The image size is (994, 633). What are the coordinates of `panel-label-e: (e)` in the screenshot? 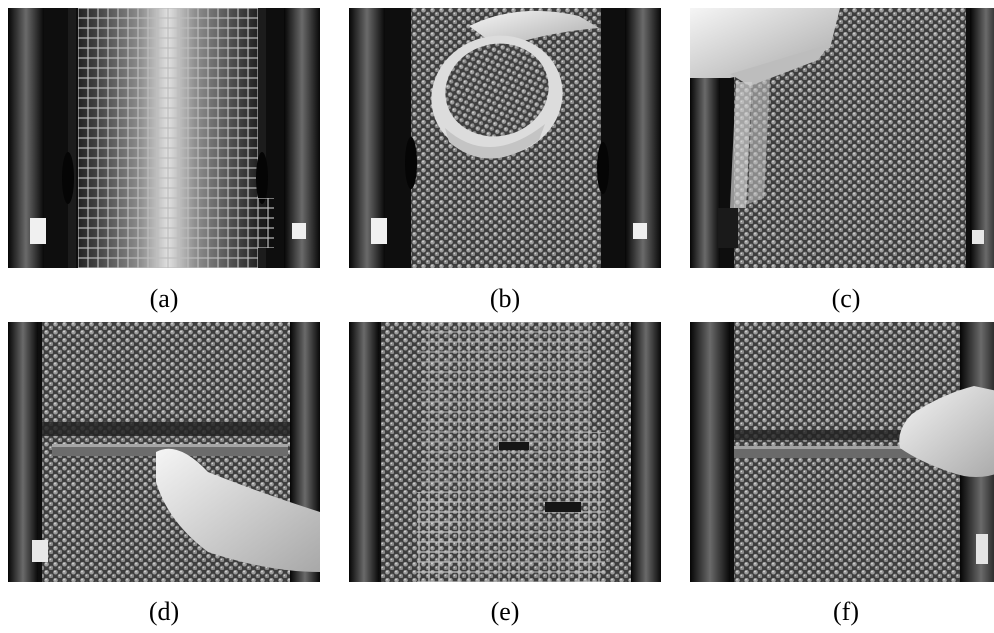 It's located at (505, 611).